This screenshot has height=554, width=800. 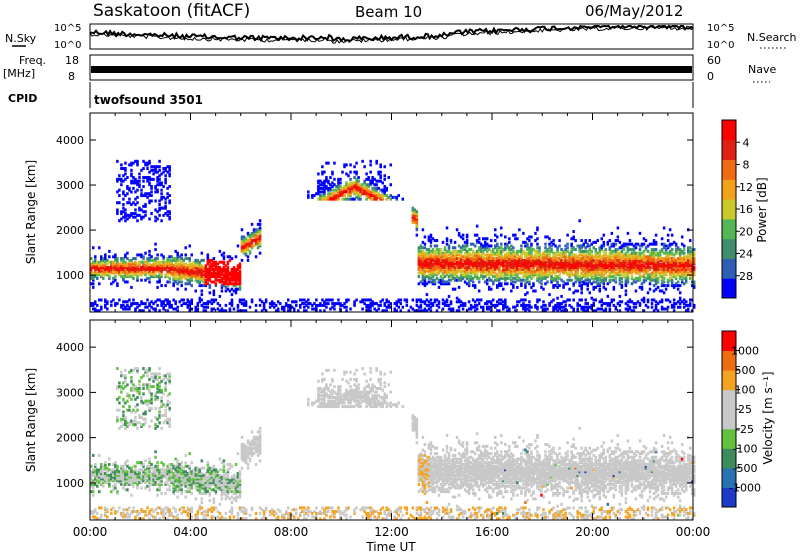 I want to click on nave-label: Nave, so click(x=762, y=69).